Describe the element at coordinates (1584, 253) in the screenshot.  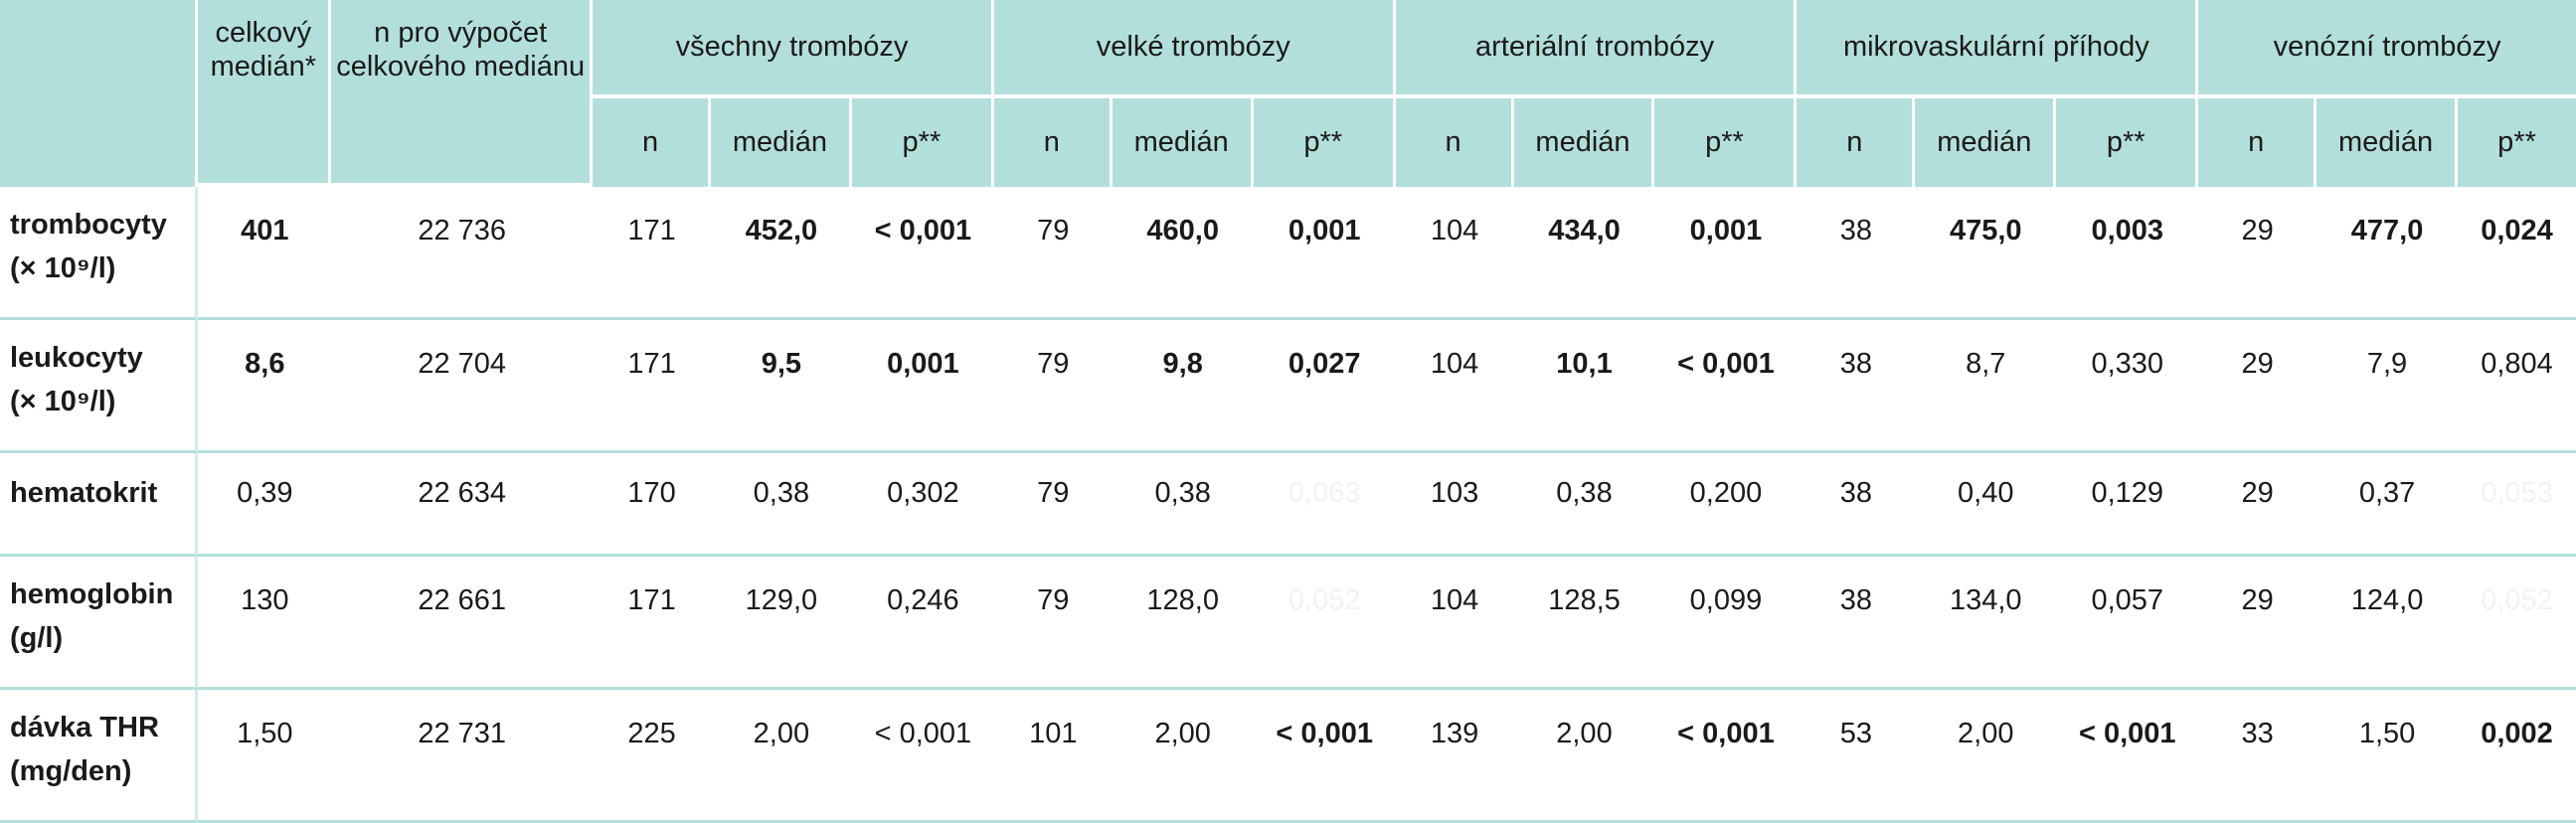
I see `cell-median: 434,0` at that location.